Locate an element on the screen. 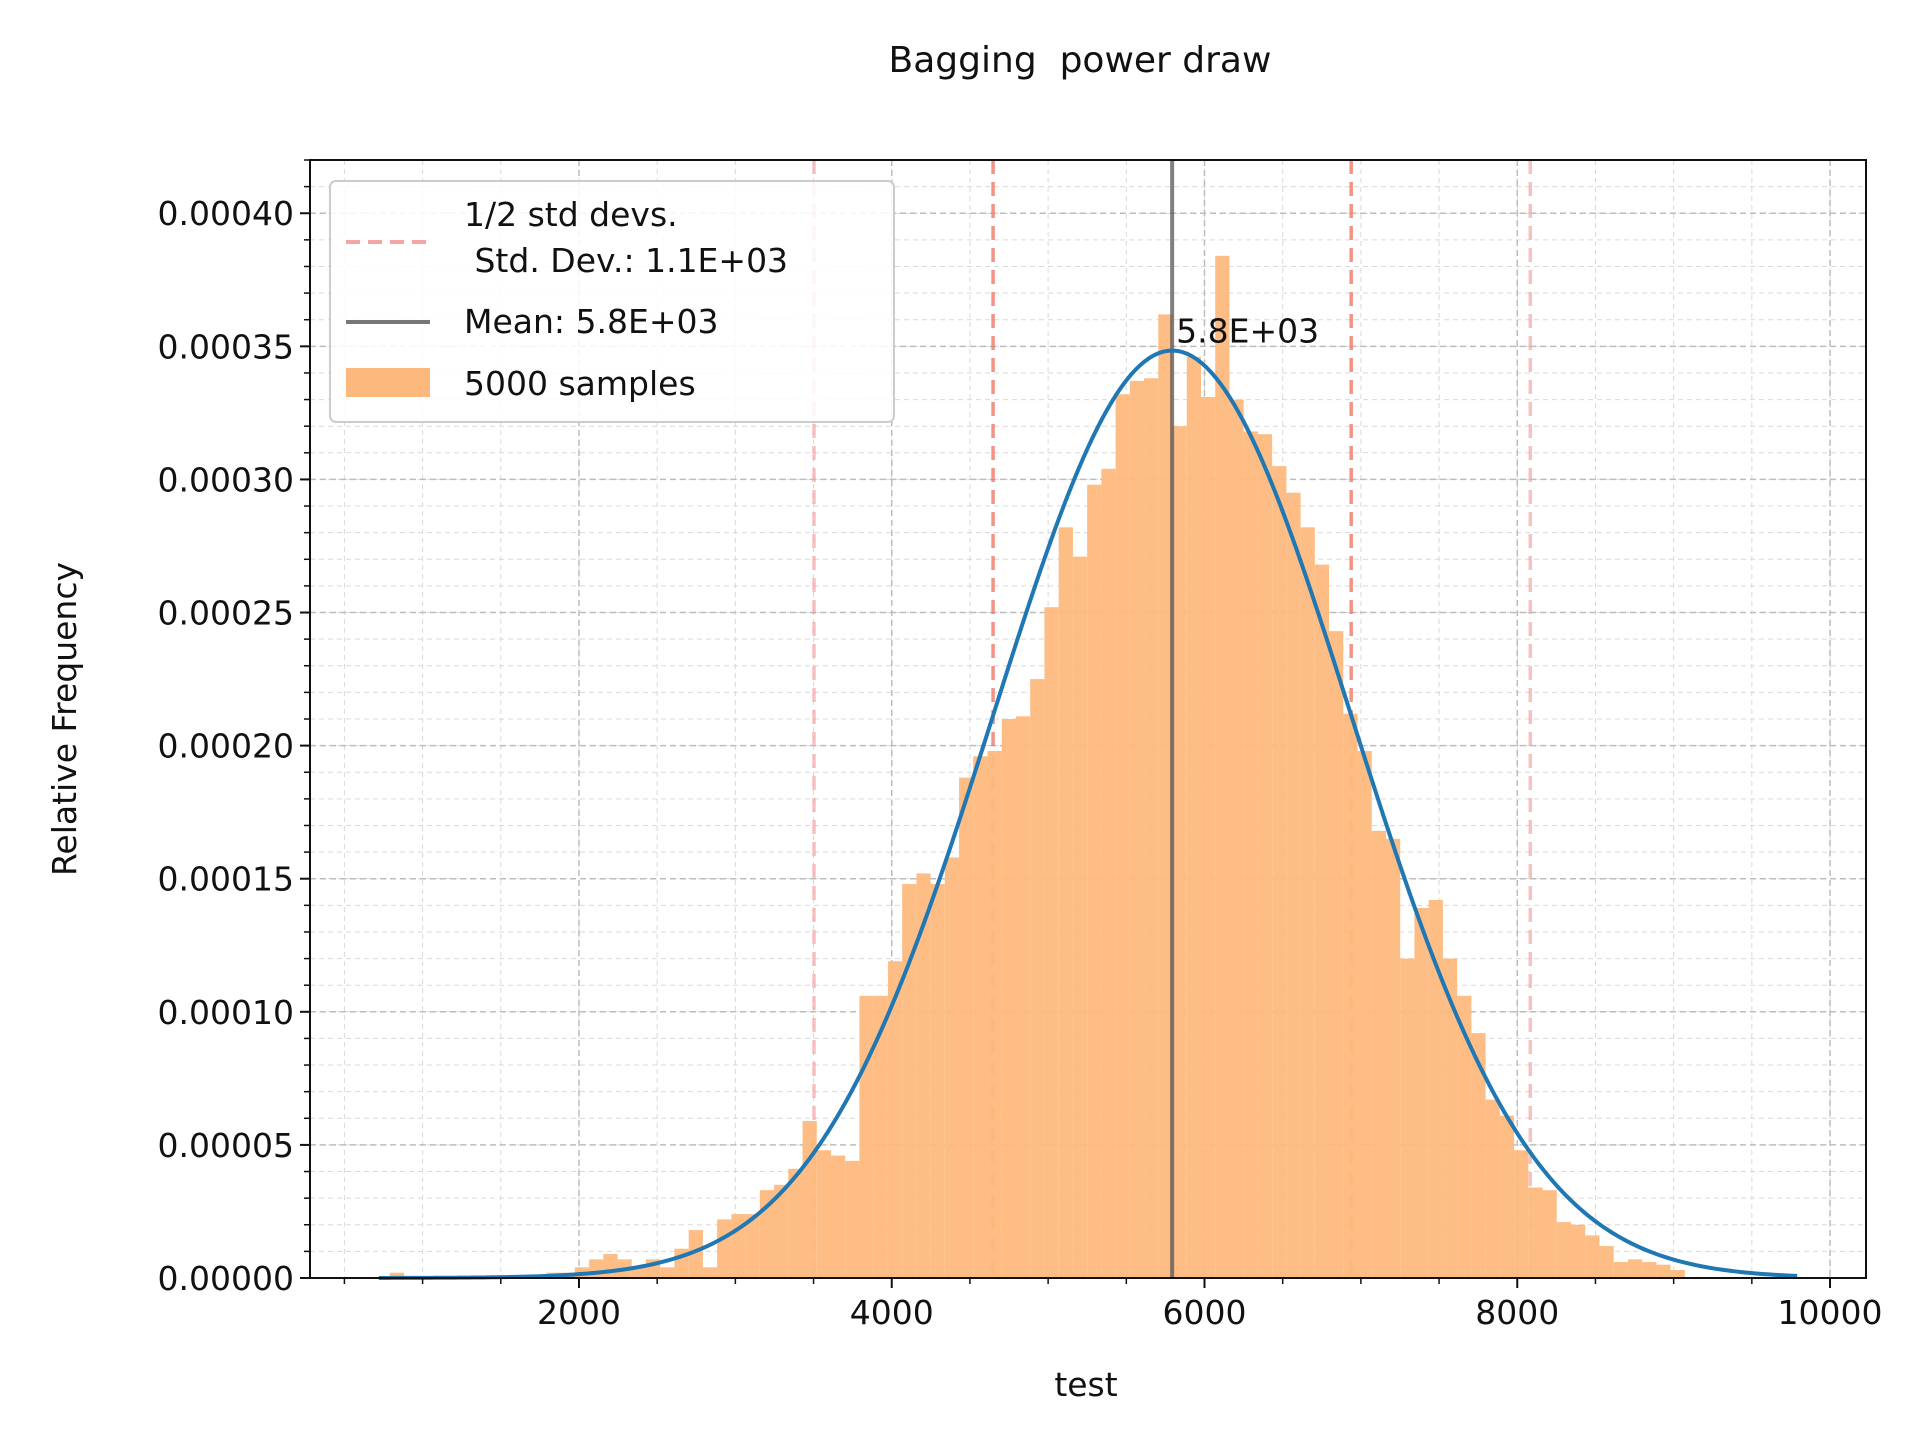 The width and height of the screenshot is (1920, 1440). x-tick-label: 6000 is located at coordinates (1205, 1312).